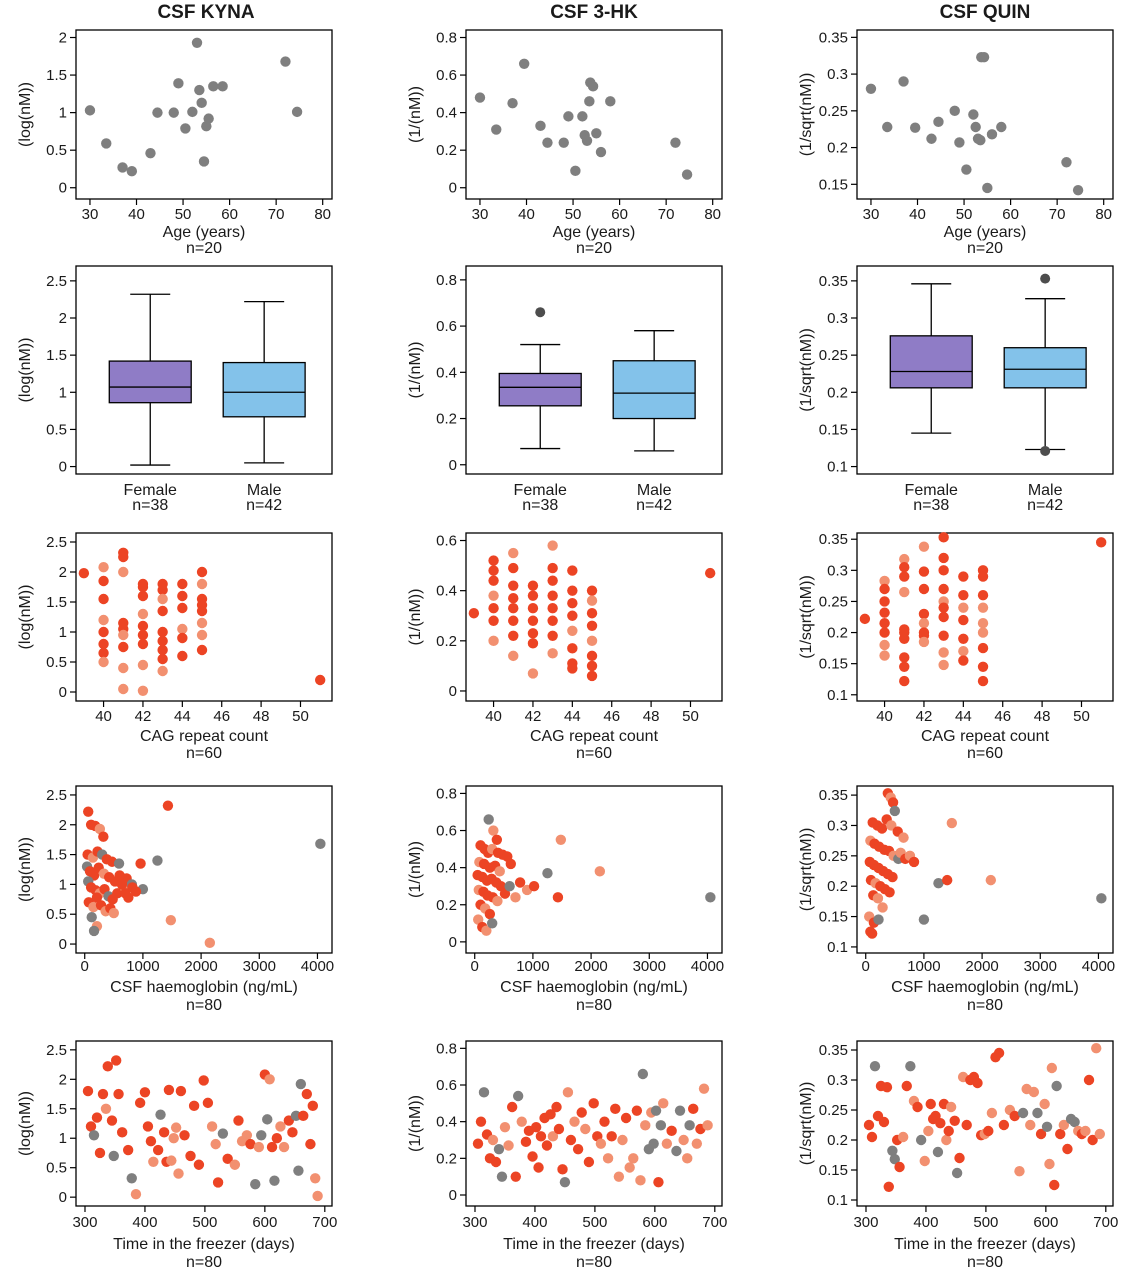 This screenshot has width=1139, height=1280. Describe the element at coordinates (833, 1110) in the screenshot. I see `y-tick-label: 0.25` at that location.